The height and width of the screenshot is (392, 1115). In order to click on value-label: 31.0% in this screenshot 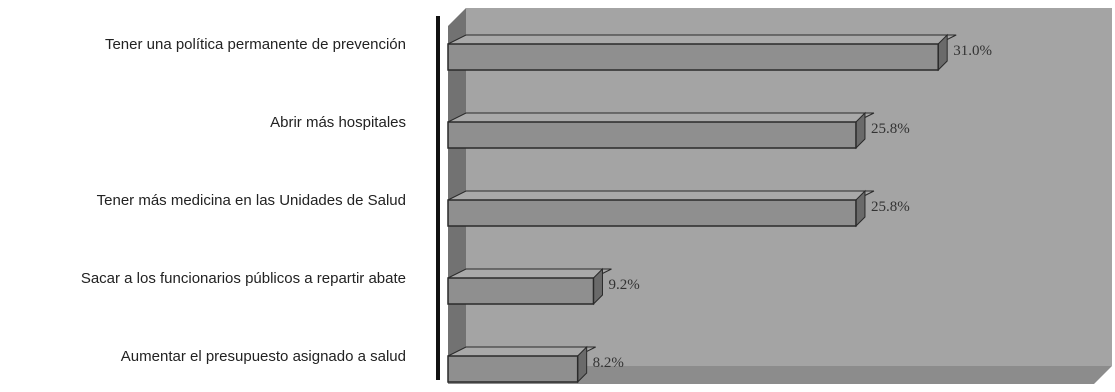, I will do `click(972, 51)`.